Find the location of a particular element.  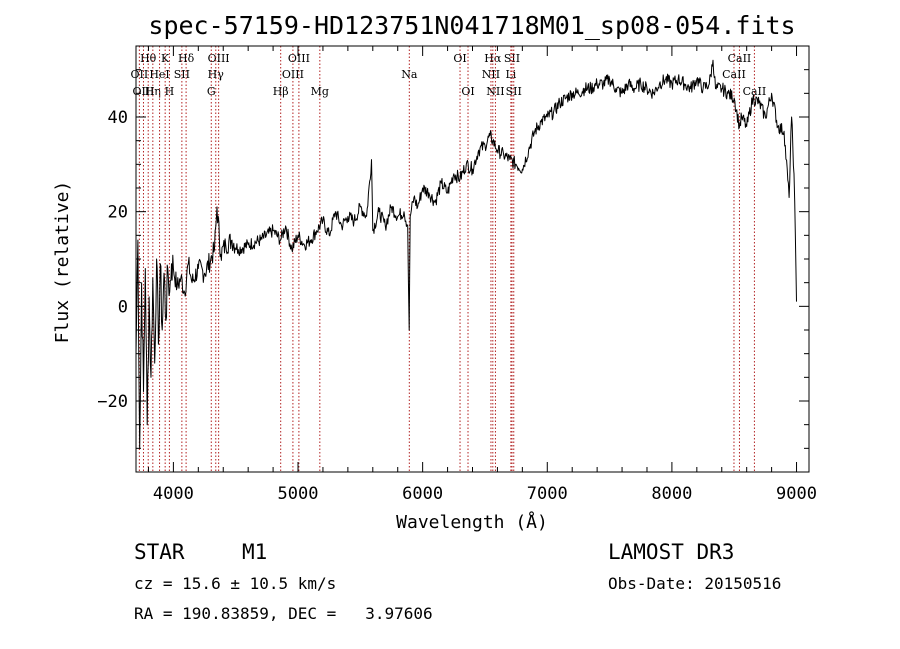

object-class: STAR is located at coordinates (159, 552).